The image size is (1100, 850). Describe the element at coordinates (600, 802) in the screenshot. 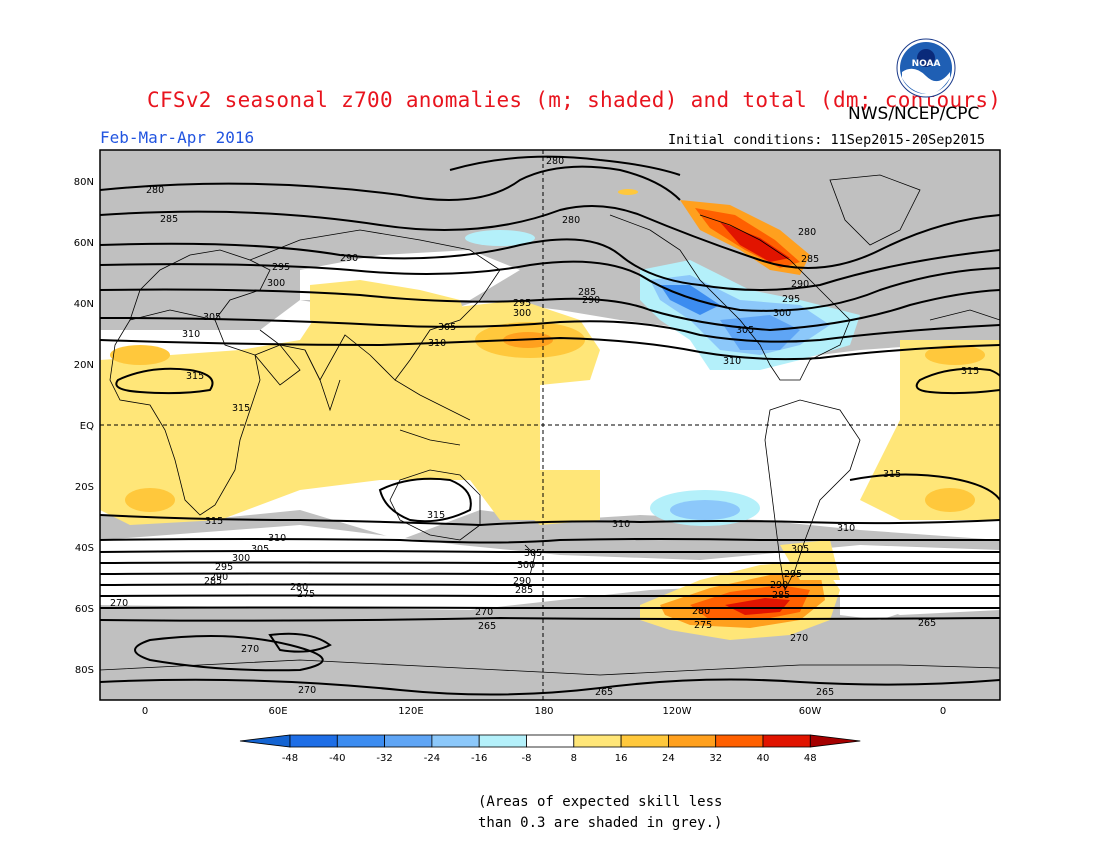

I see `skill-note-line1: (Areas of expected skill less` at that location.